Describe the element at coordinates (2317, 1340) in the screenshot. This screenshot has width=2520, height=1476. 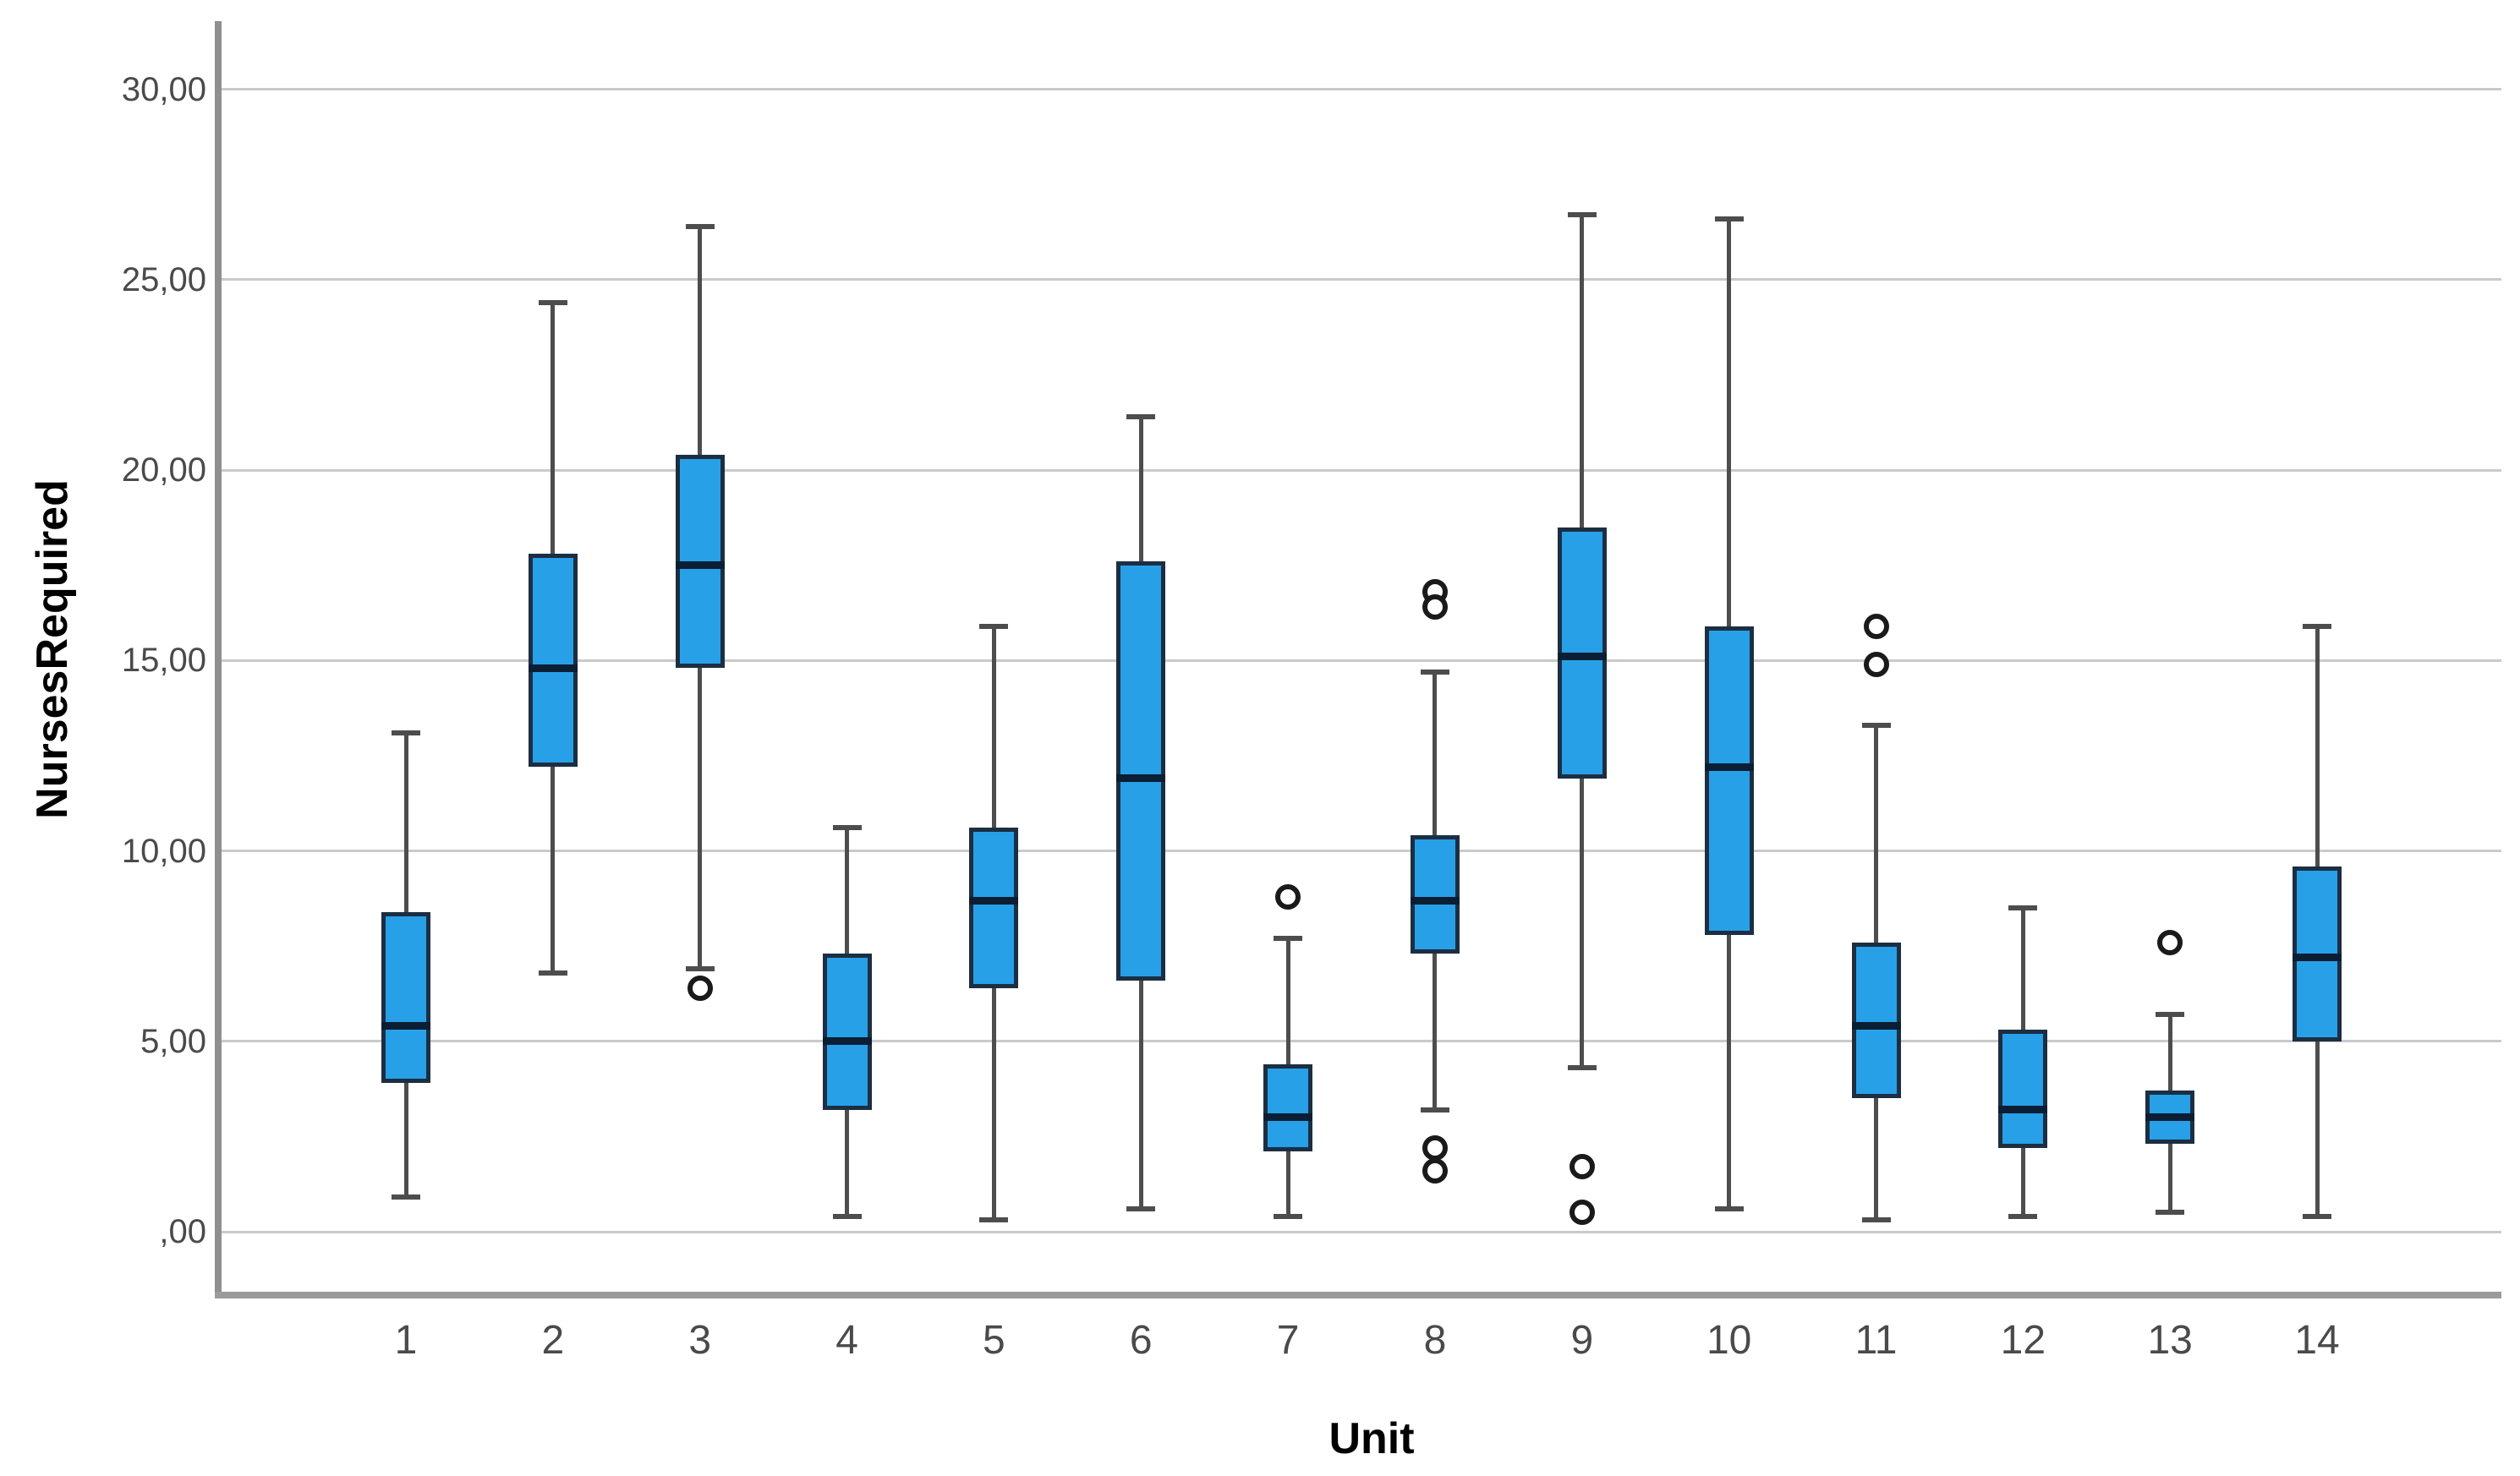
I see `x-tick-label: 14` at that location.